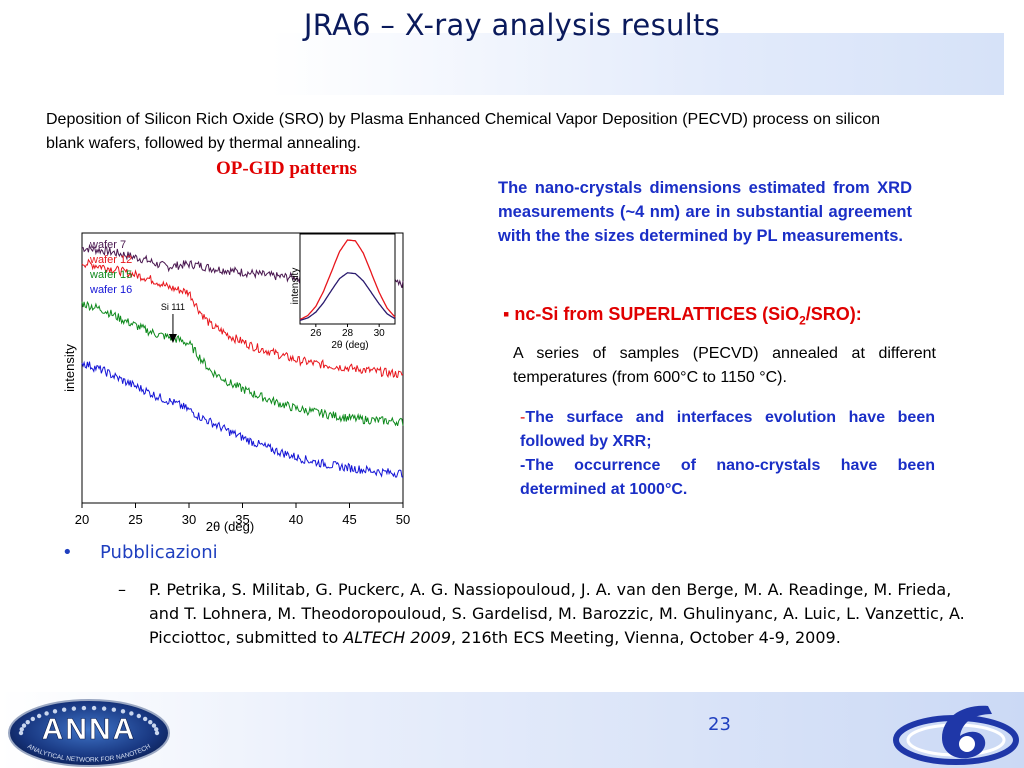 This screenshot has width=1024, height=768. Describe the element at coordinates (349, 345) in the screenshot. I see `inset-x-label: 2θ (deg)` at that location.